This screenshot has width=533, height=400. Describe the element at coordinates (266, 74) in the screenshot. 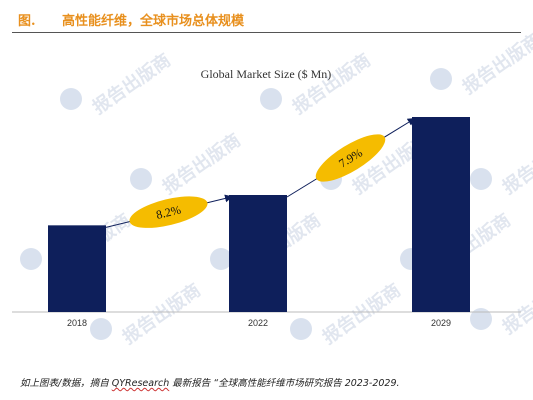

I see `chart-title: Global Market Size ($ Mn)` at that location.